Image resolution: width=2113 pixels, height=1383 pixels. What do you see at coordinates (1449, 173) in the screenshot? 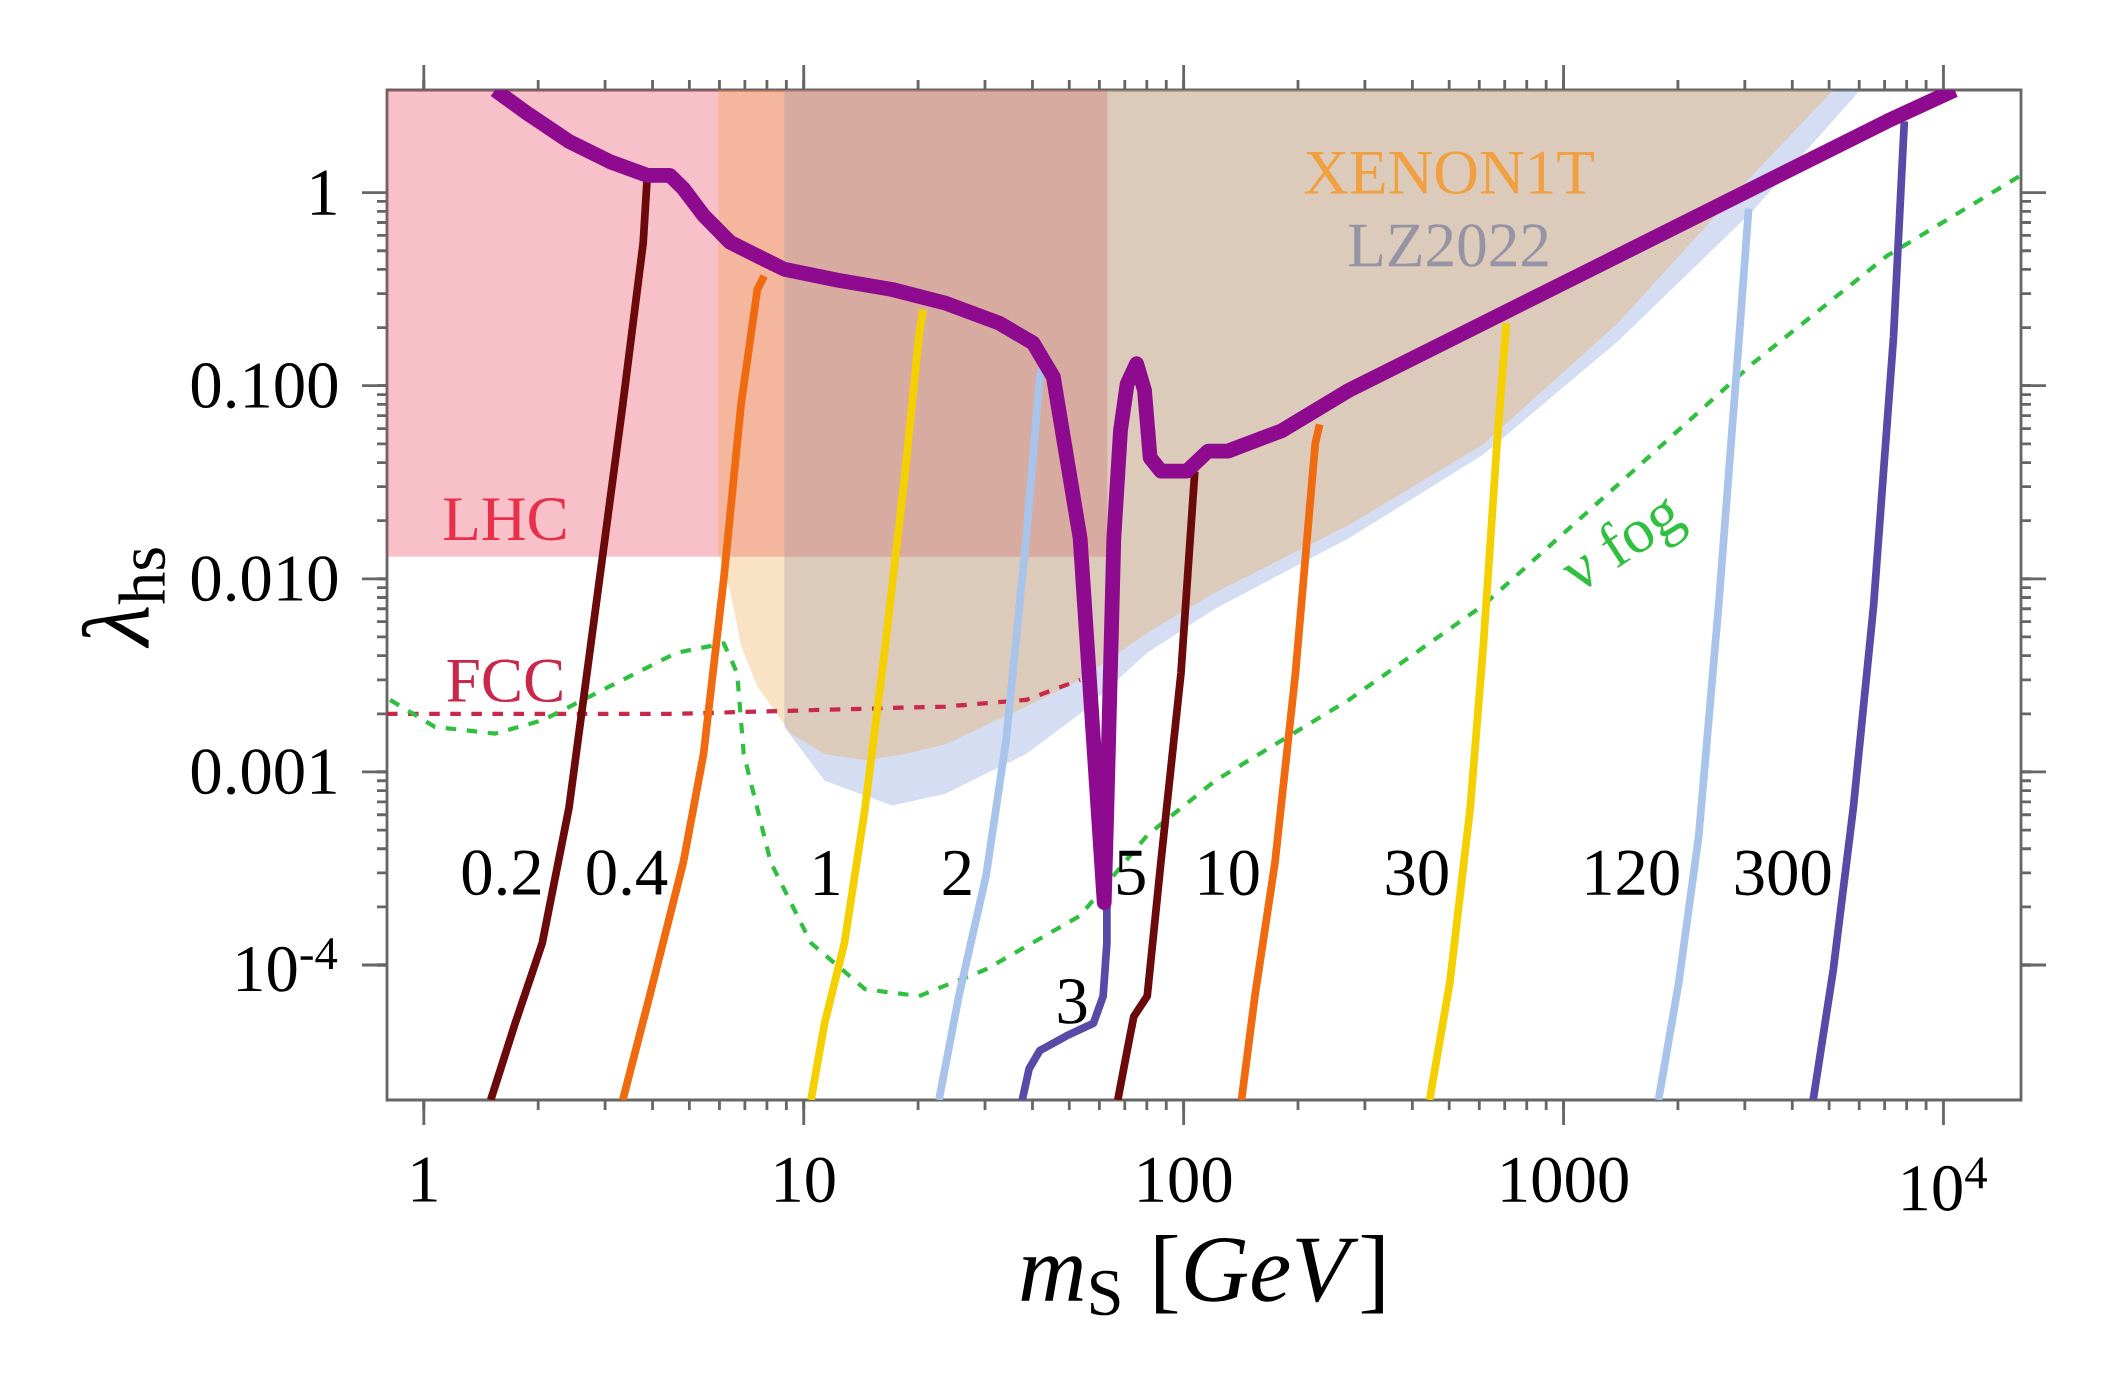
I see `series-label: XENON1T` at bounding box center [1449, 173].